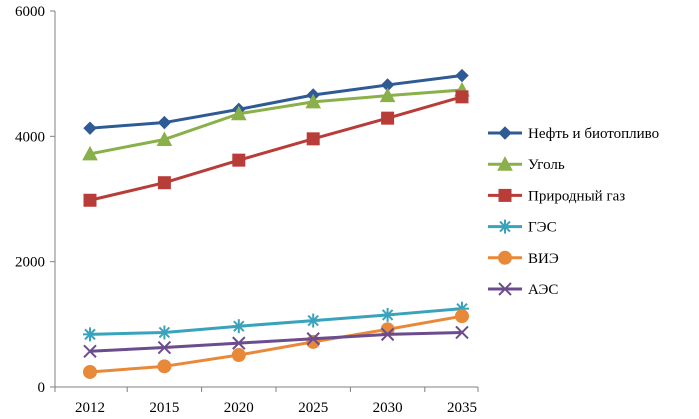  Describe the element at coordinates (526, 164) in the screenshot. I see `legend-item: Уголь` at that location.